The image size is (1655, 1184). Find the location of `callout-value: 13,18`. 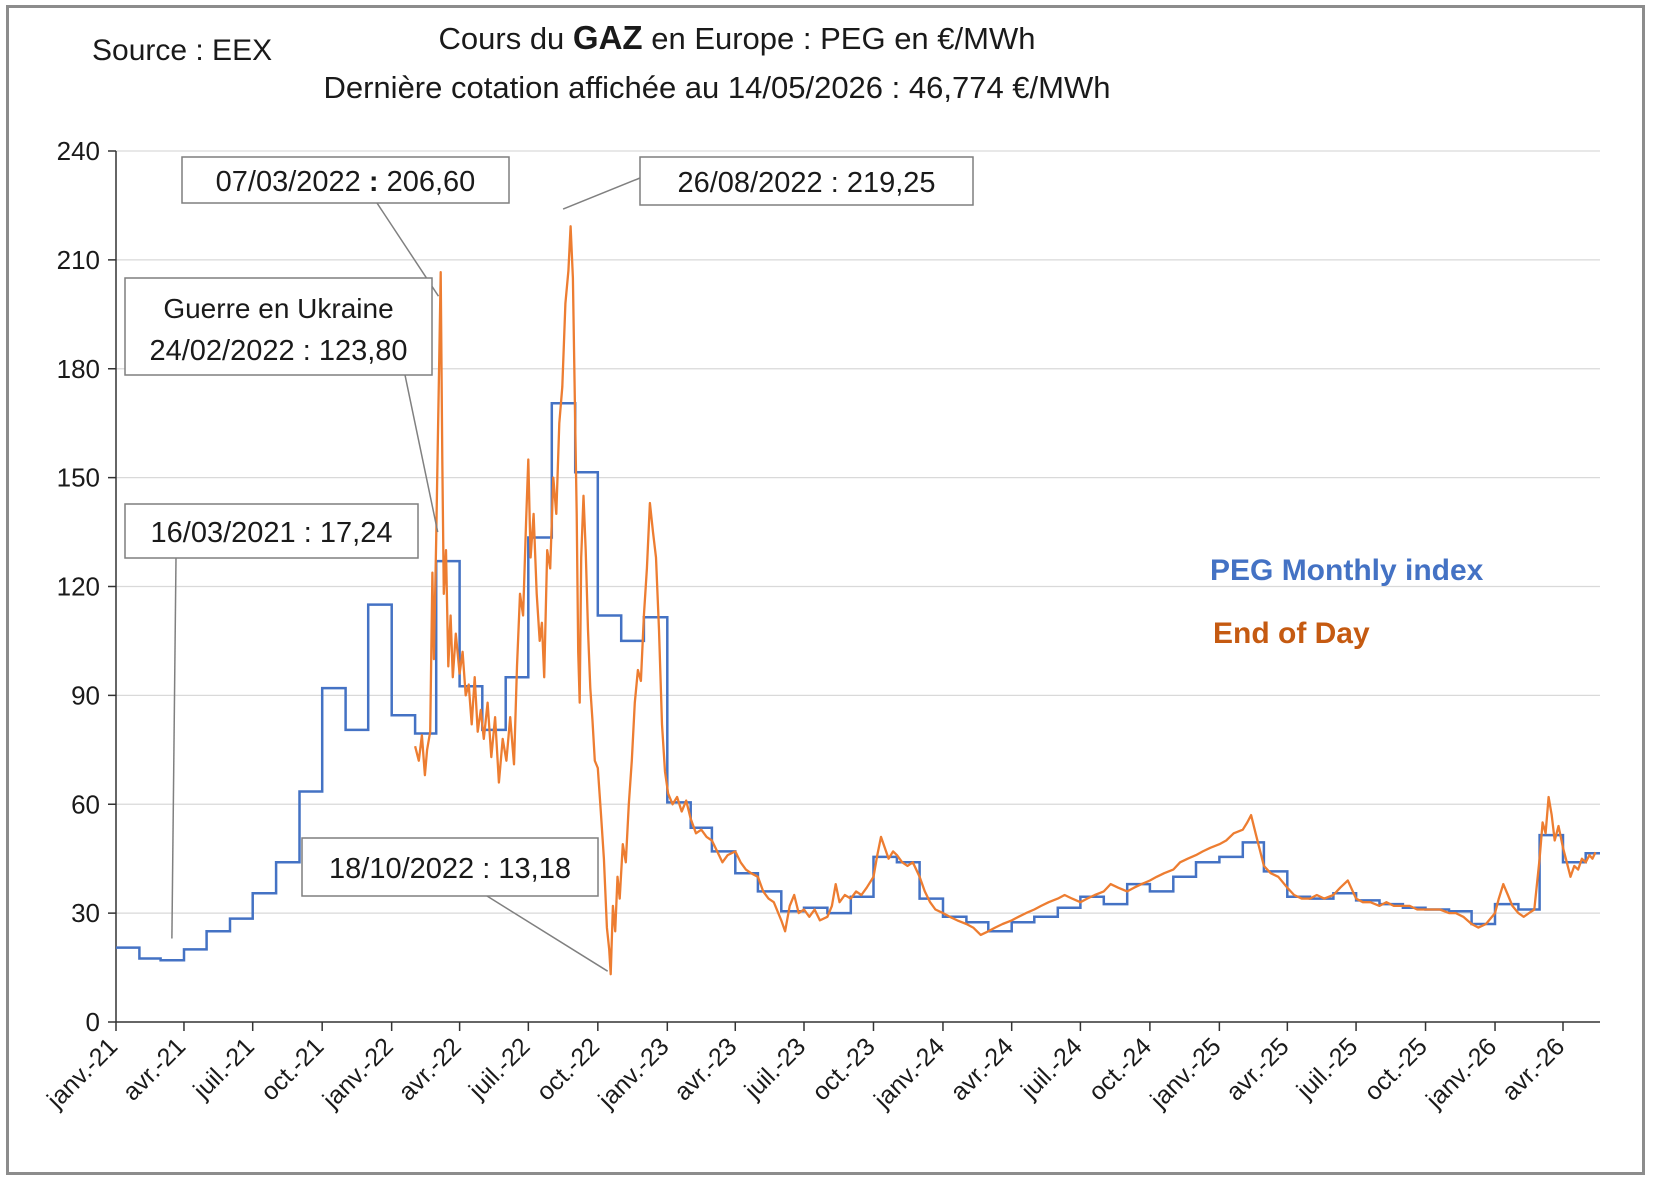

callout-value: 13,18 is located at coordinates (534, 869).